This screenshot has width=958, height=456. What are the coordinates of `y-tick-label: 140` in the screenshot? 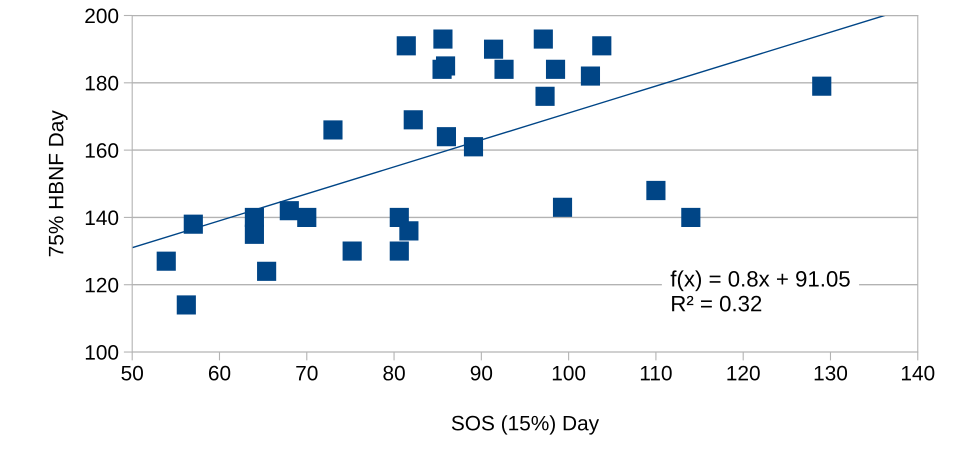 It's located at (102, 218).